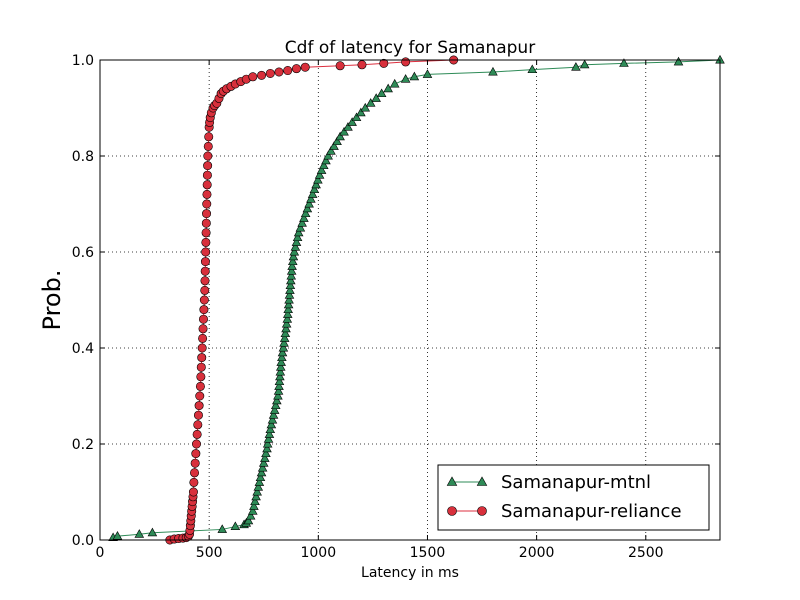  What do you see at coordinates (482, 481) in the screenshot?
I see `legend-marker-mtnl-end` at bounding box center [482, 481].